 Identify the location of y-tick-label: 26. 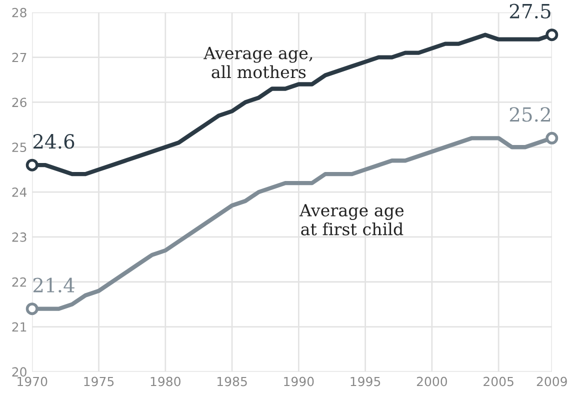
(19, 103).